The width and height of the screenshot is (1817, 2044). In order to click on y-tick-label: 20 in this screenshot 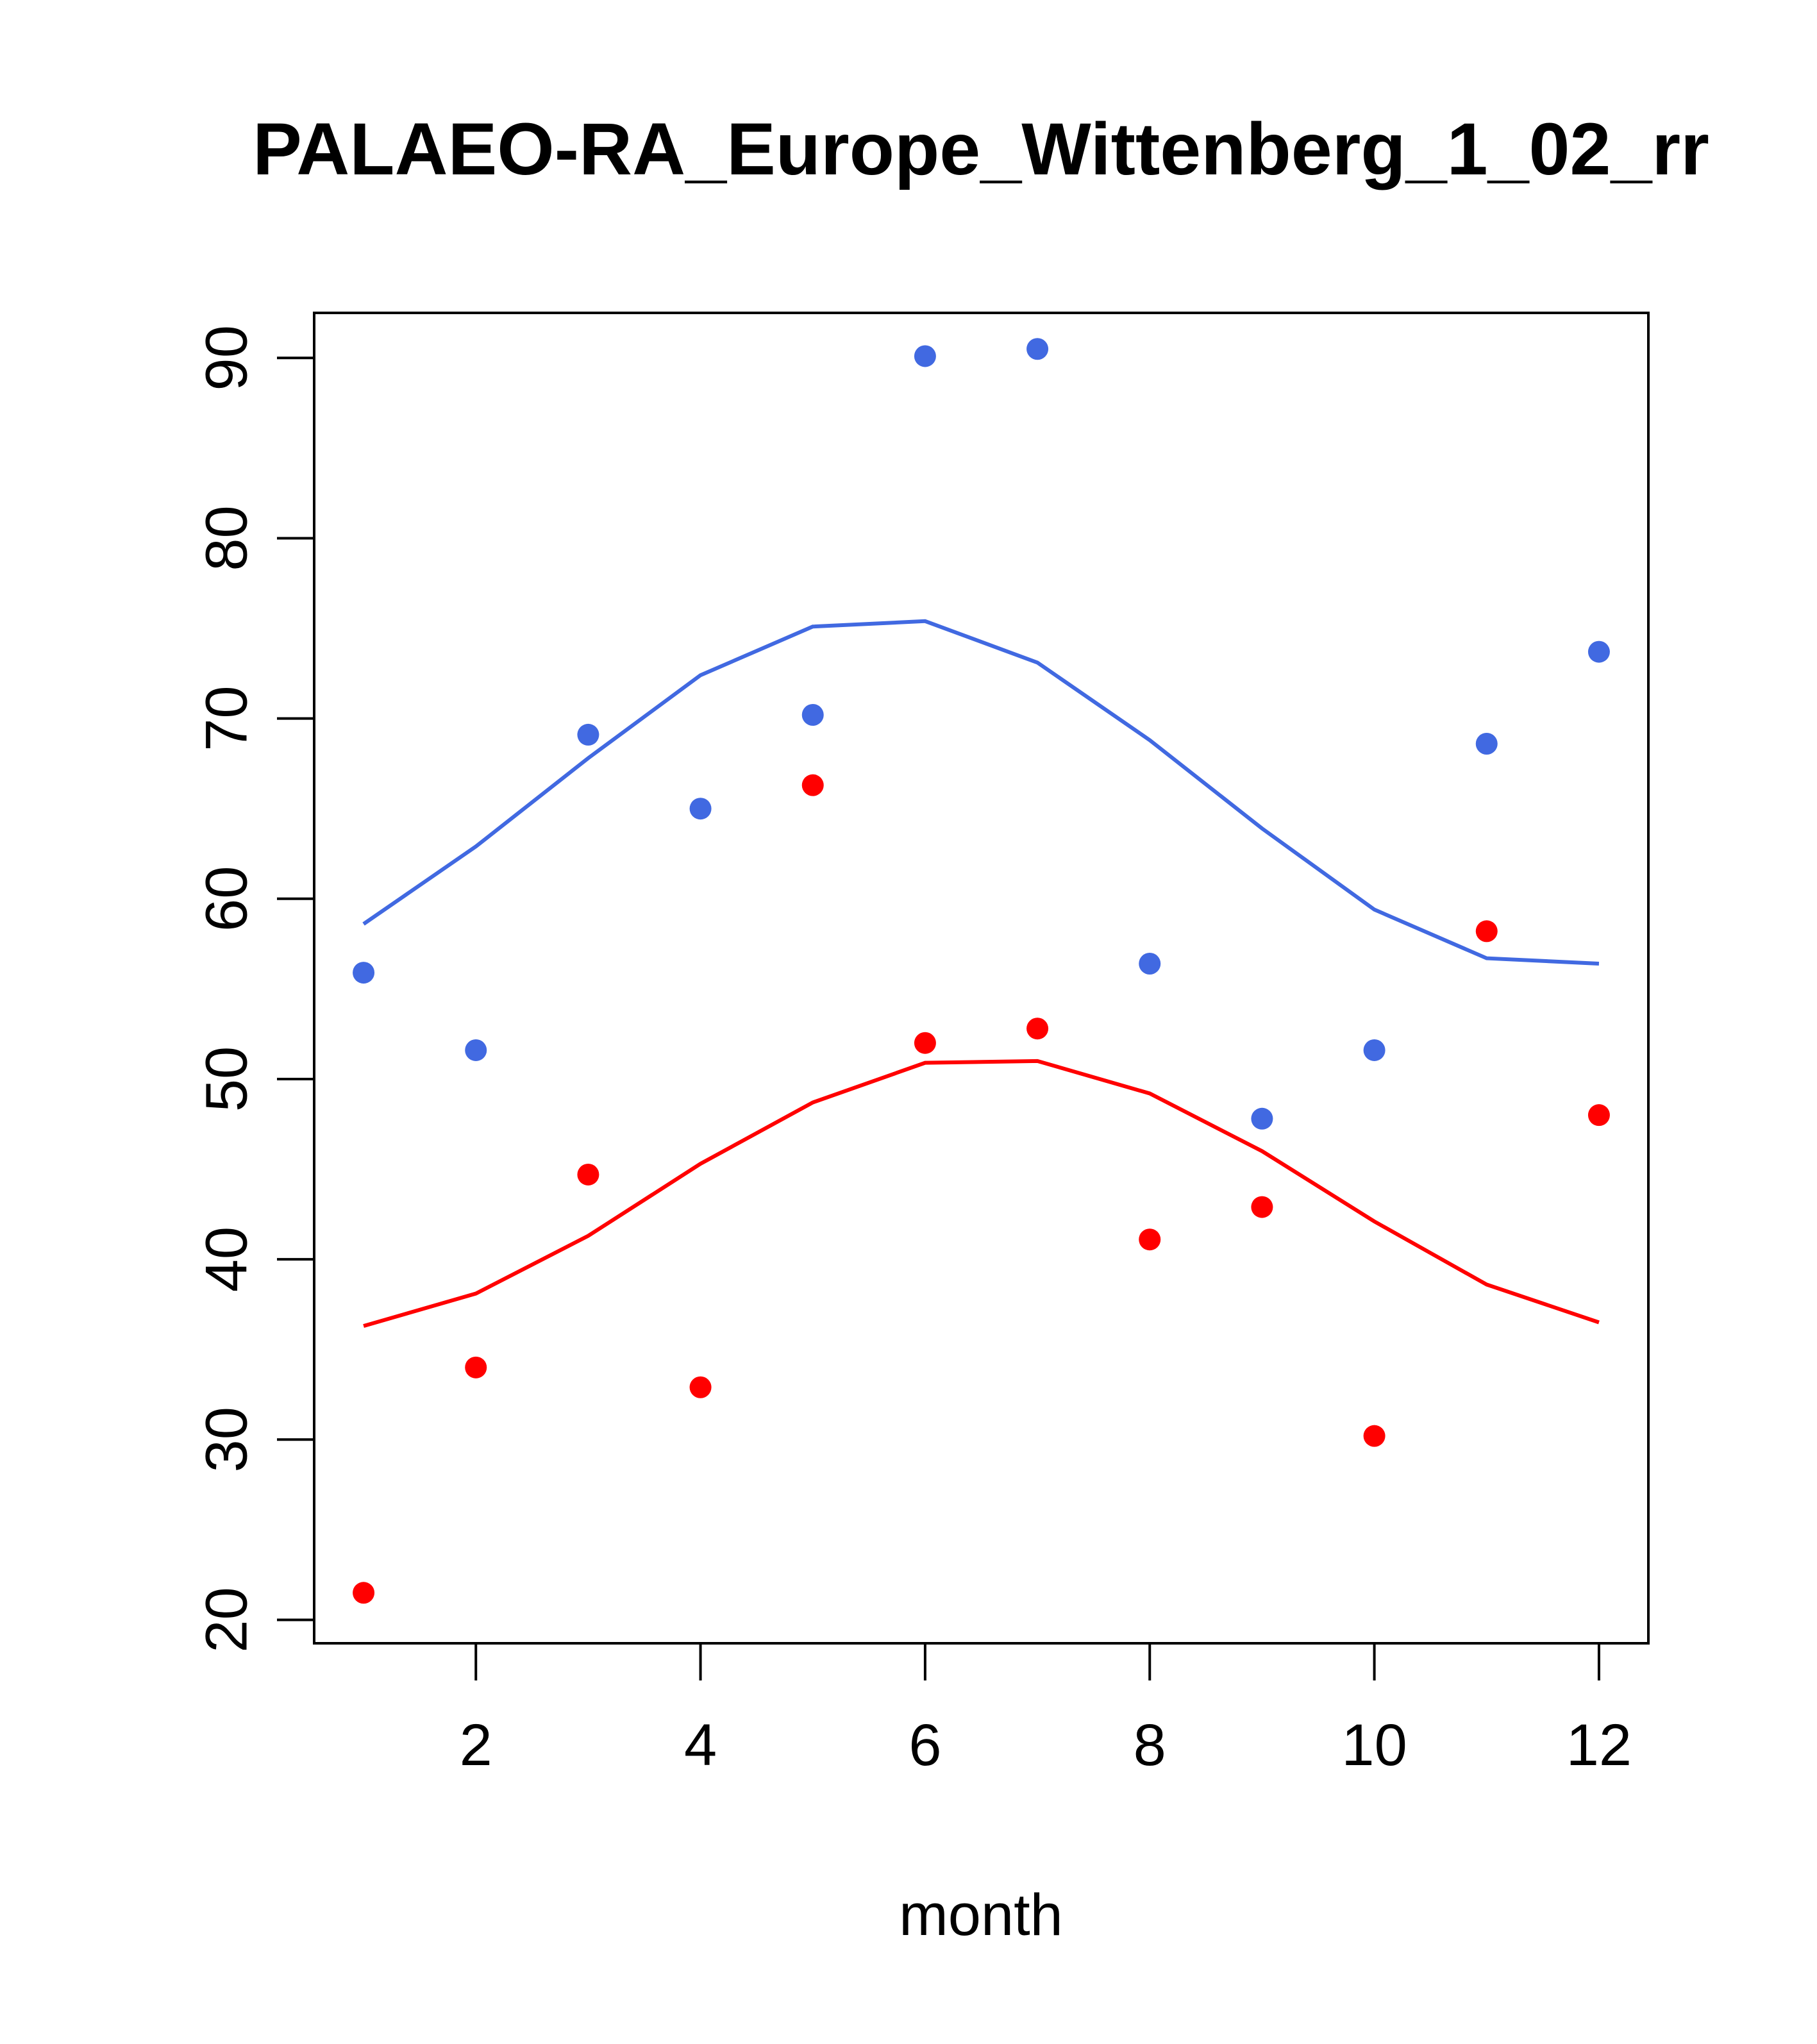, I will do `click(227, 1619)`.